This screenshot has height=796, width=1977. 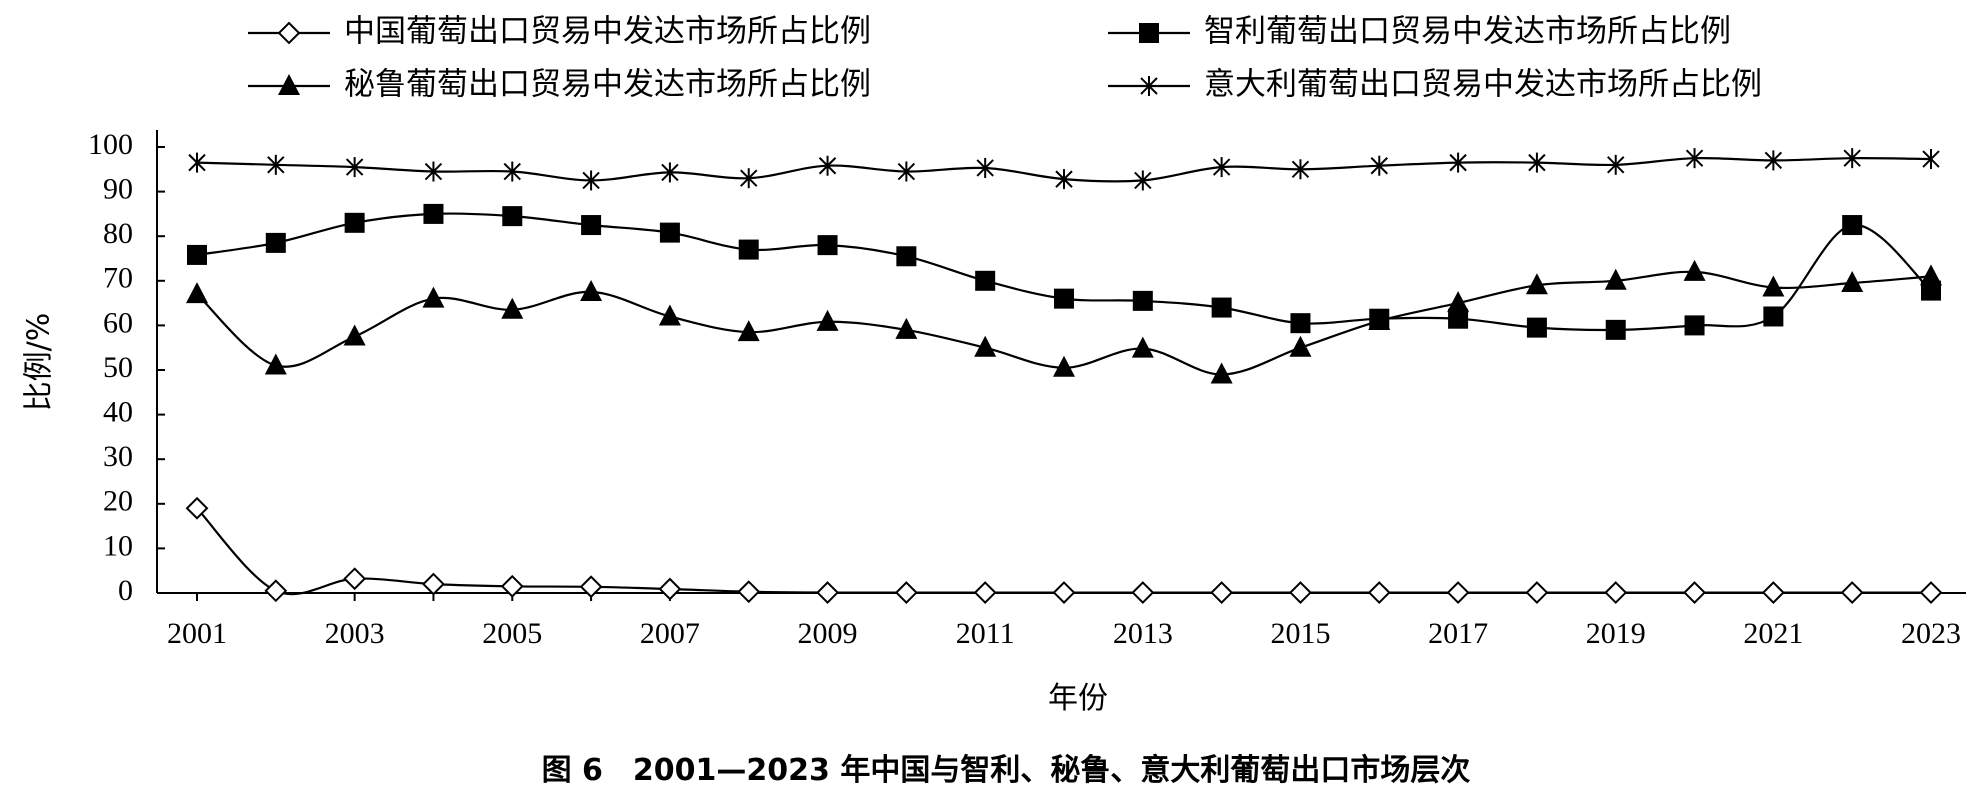 What do you see at coordinates (118, 233) in the screenshot?
I see `y-tick-label: 80` at bounding box center [118, 233].